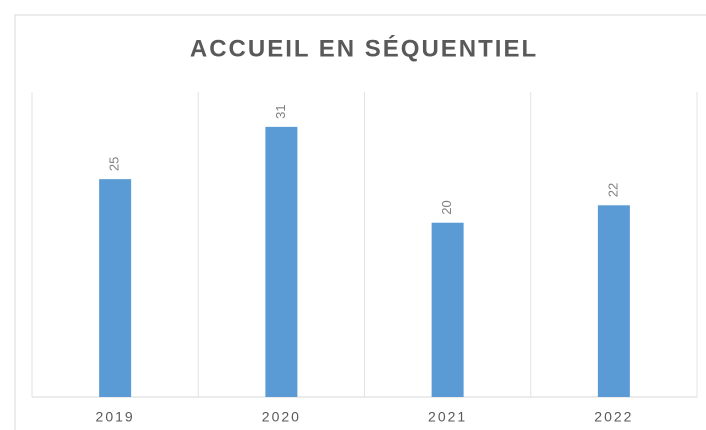  Describe the element at coordinates (613, 417) in the screenshot. I see `x-tick-label: 2022` at that location.